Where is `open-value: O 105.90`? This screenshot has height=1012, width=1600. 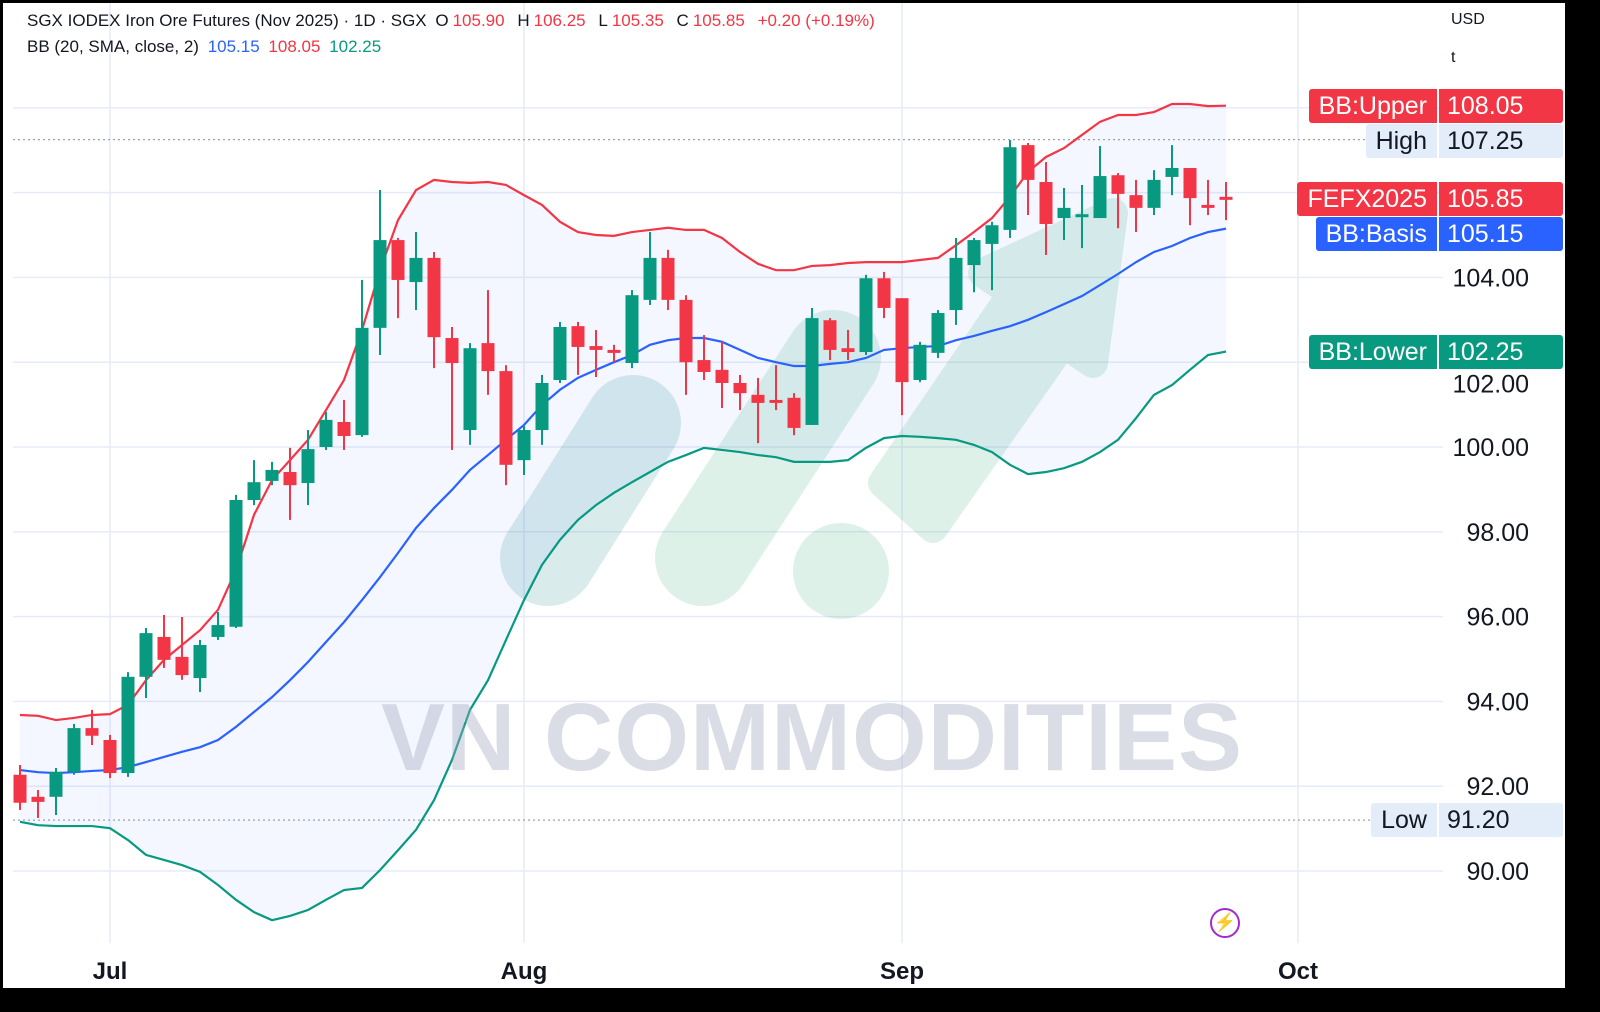 open-value: O 105.90 is located at coordinates (470, 20).